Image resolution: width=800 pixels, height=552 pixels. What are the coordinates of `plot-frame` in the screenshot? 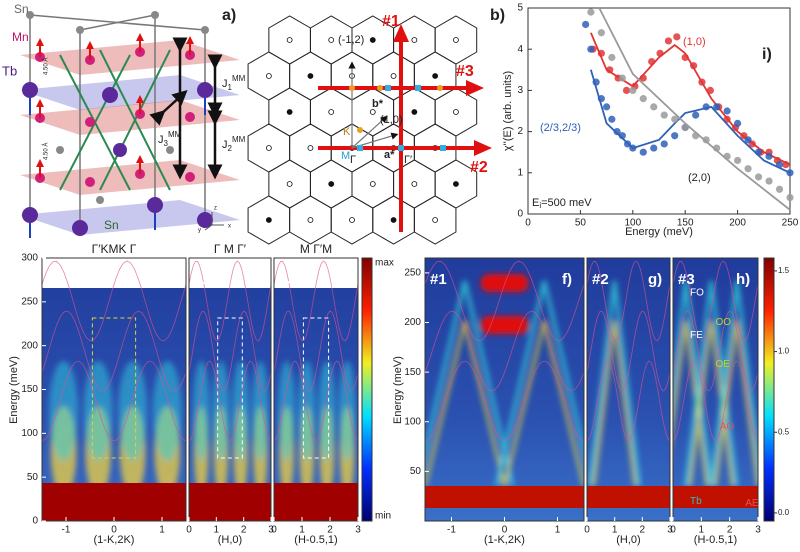 It's located at (659, 111).